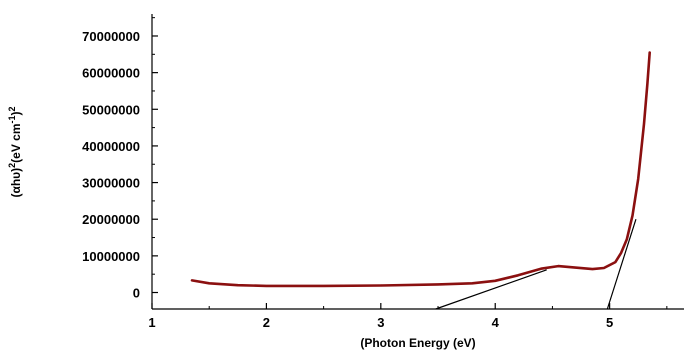 The image size is (687, 352). Describe the element at coordinates (111, 219) in the screenshot. I see `y-tick-label: 20000000` at that location.